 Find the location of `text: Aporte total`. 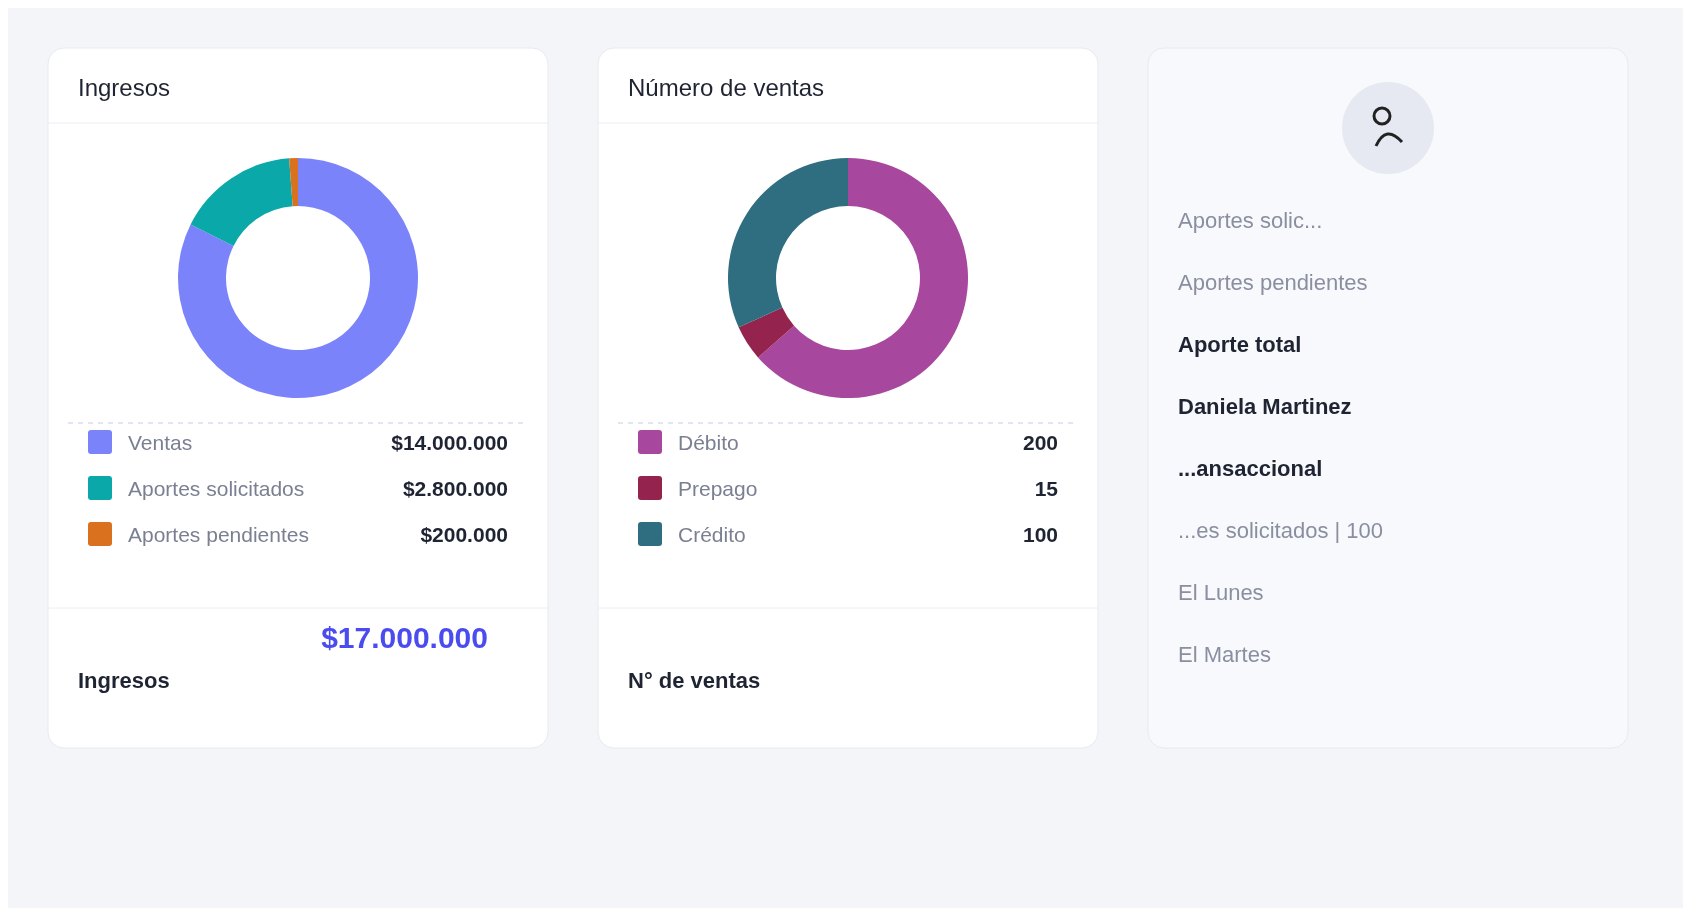

text: Aporte total is located at coordinates (1240, 344).